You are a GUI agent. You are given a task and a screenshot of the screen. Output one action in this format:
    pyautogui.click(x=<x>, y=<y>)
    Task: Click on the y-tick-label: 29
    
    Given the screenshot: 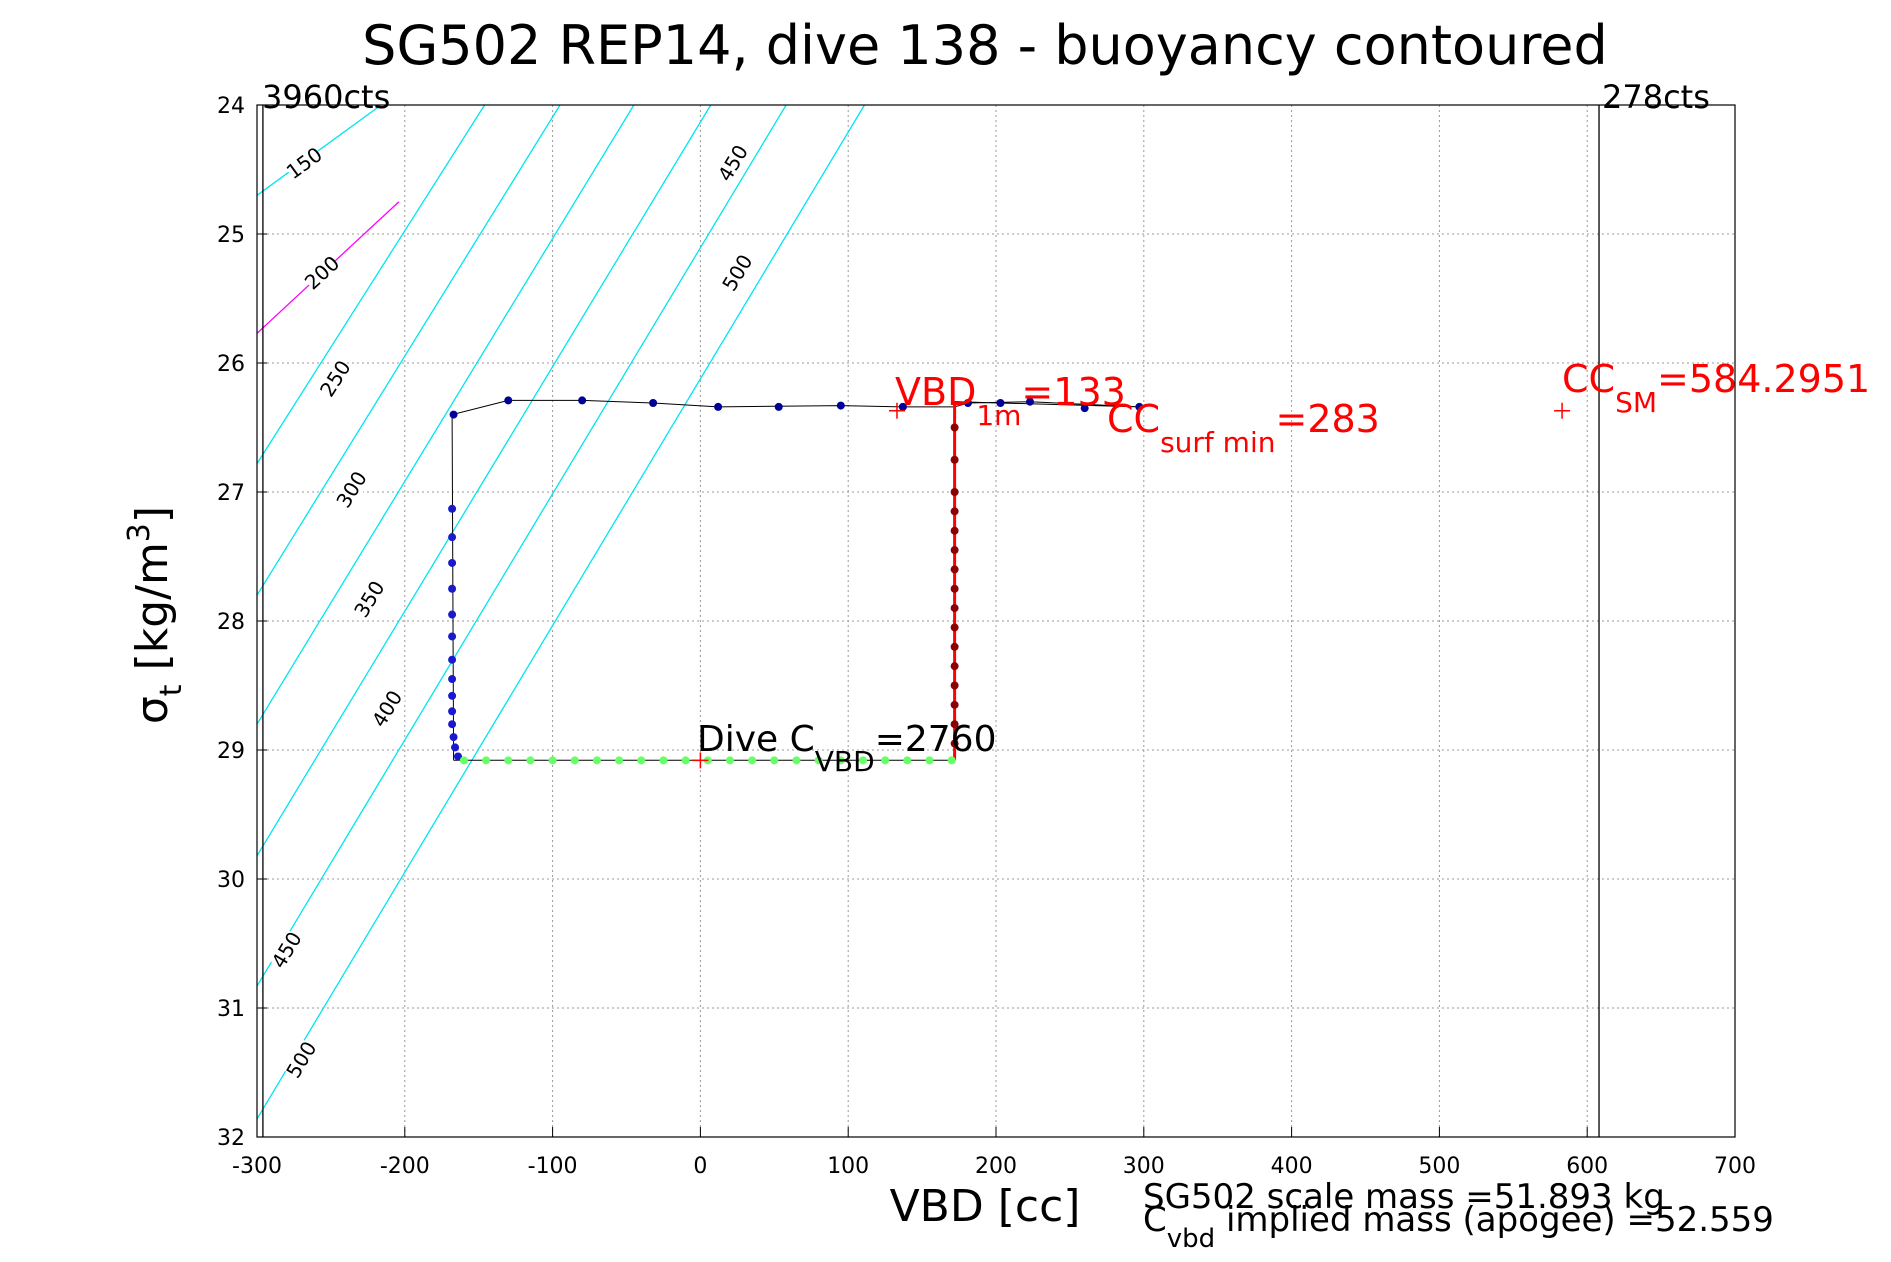 What is the action you would take?
    pyautogui.click(x=231, y=751)
    